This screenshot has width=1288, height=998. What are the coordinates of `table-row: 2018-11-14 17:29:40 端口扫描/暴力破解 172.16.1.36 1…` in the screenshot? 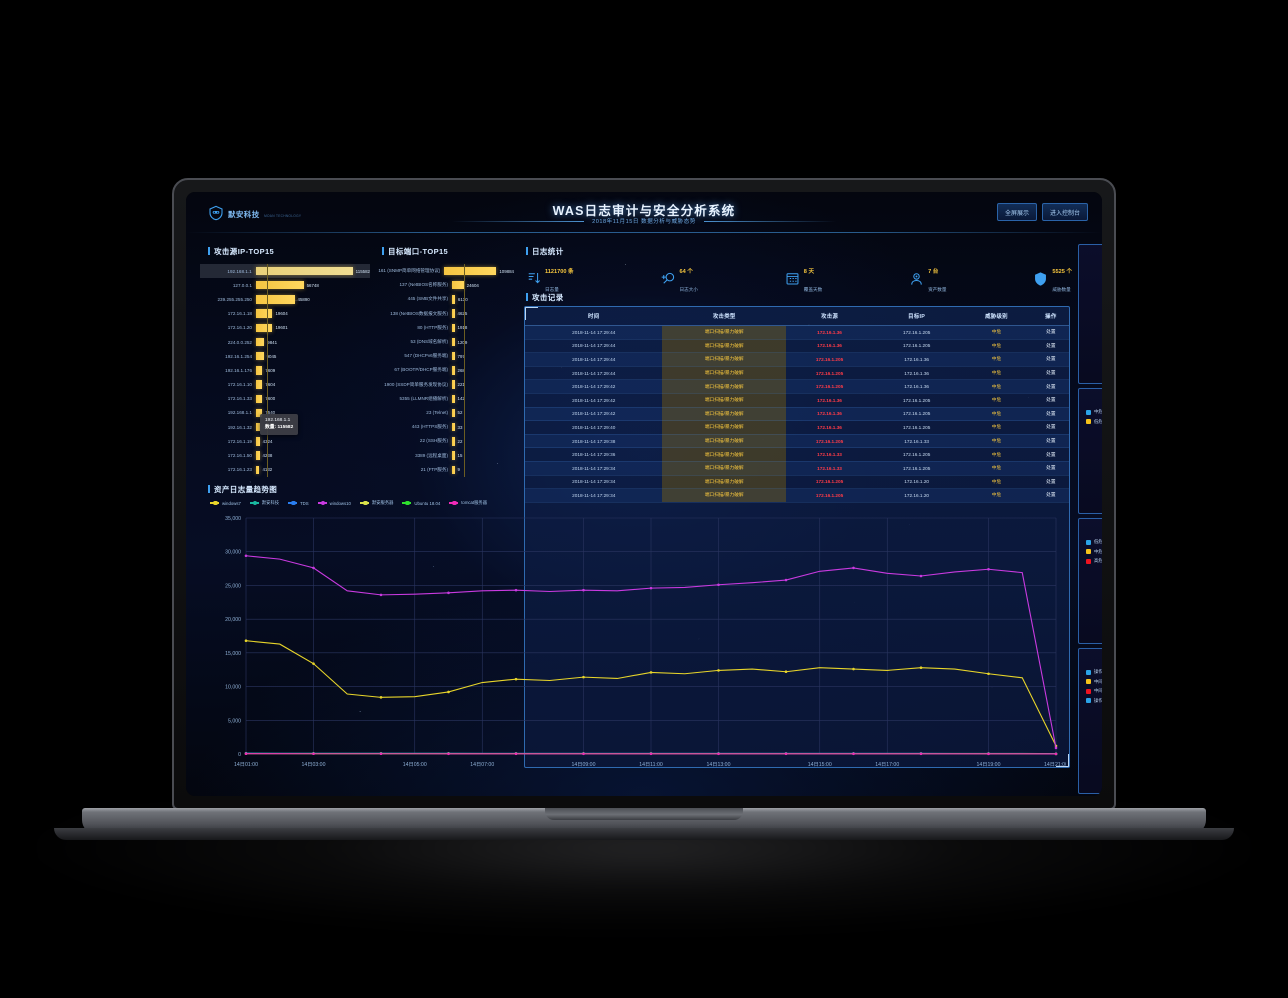 It's located at (797, 427).